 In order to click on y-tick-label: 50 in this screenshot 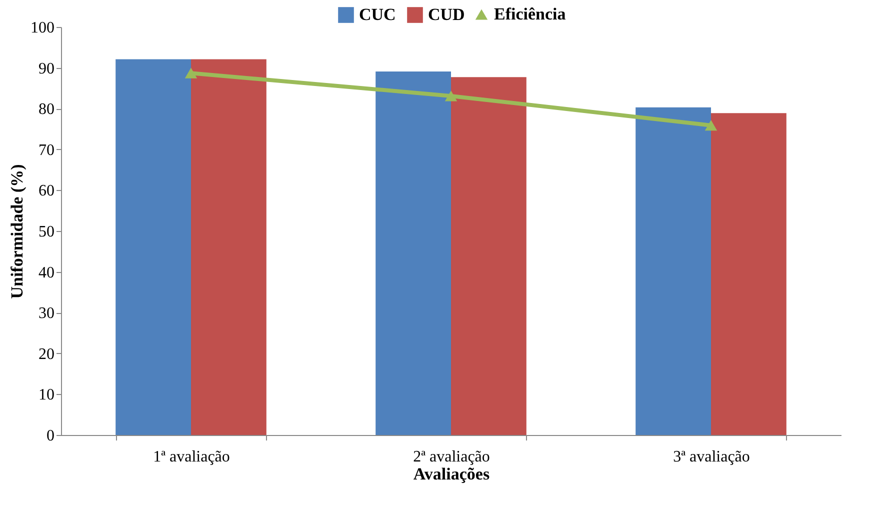, I will do `click(46, 232)`.